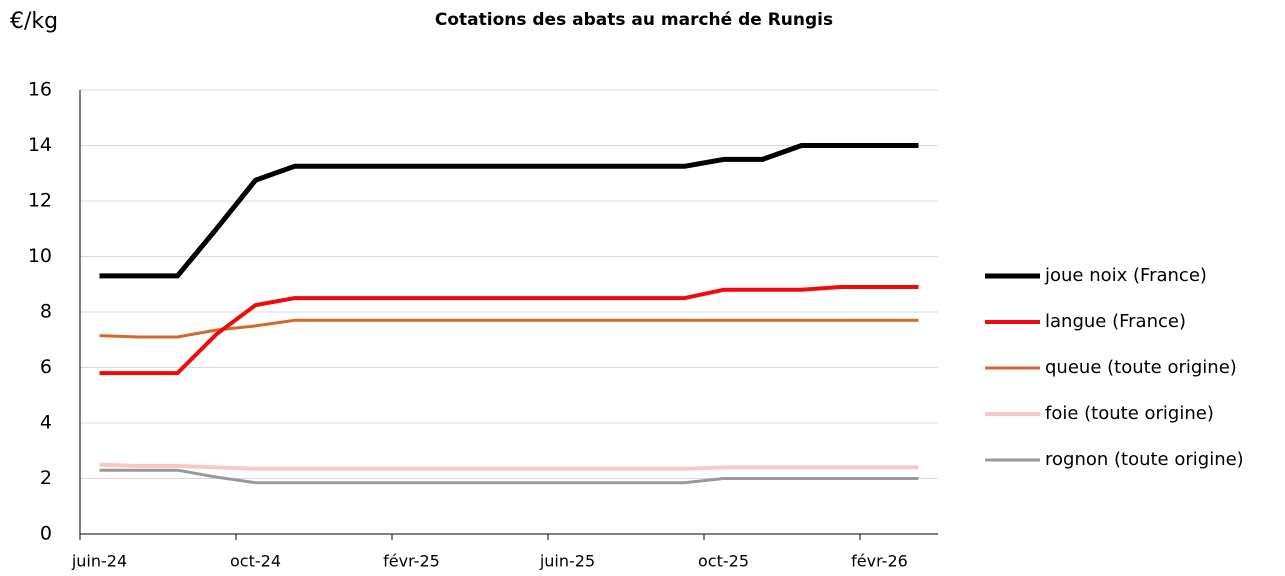  Describe the element at coordinates (411, 561) in the screenshot. I see `x-tick-label: févr-25` at that location.